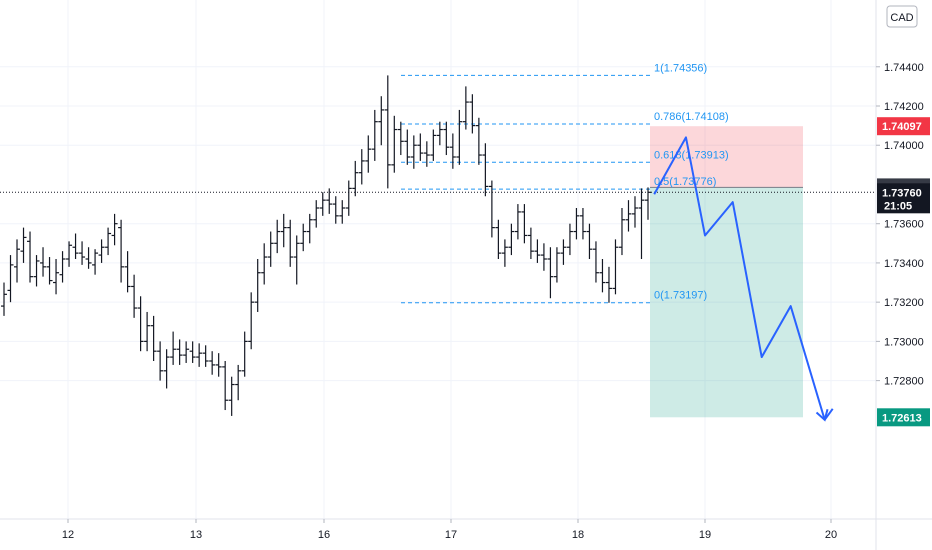  I want to click on y-tick-label: 1.73200, so click(904, 303).